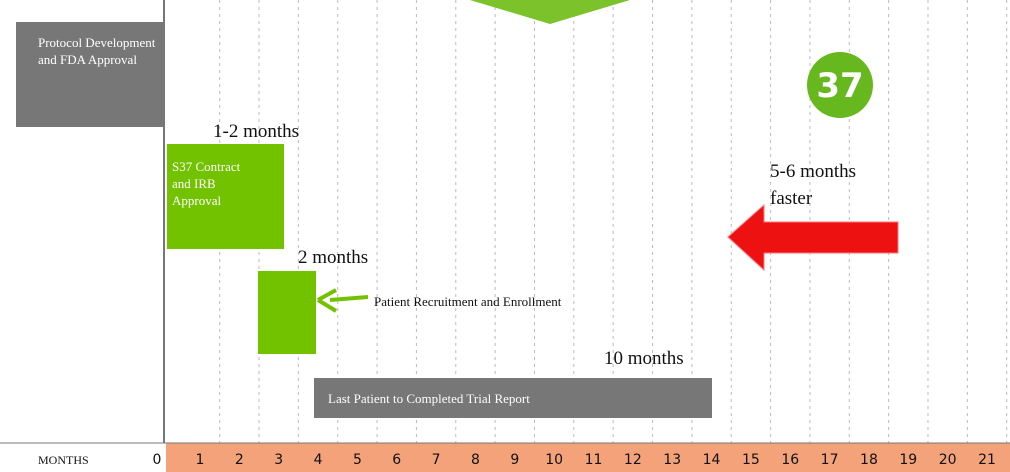 Image resolution: width=1010 pixels, height=472 pixels. What do you see at coordinates (869, 460) in the screenshot?
I see `month-tick: 18` at bounding box center [869, 460].